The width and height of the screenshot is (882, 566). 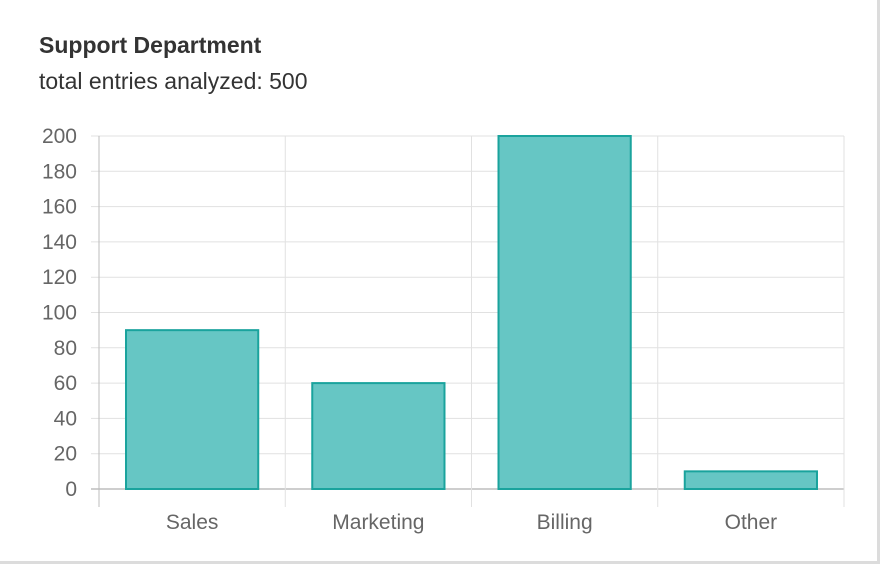 I want to click on bar-marketing, so click(x=378, y=436).